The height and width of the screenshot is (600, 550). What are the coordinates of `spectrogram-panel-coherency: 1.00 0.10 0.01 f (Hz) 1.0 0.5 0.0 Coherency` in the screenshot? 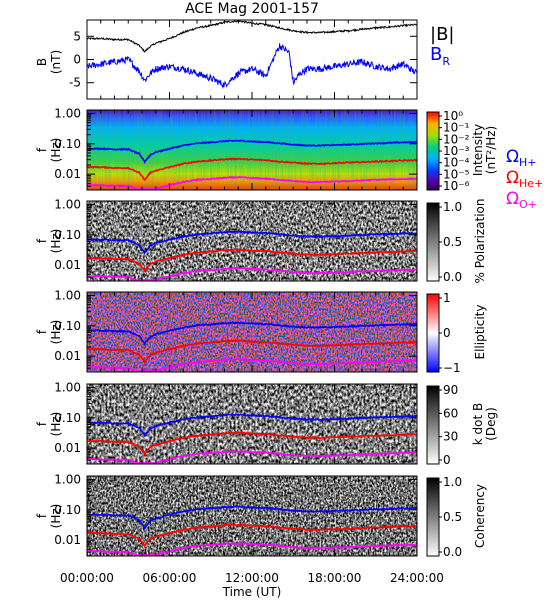 It's located at (261, 515).